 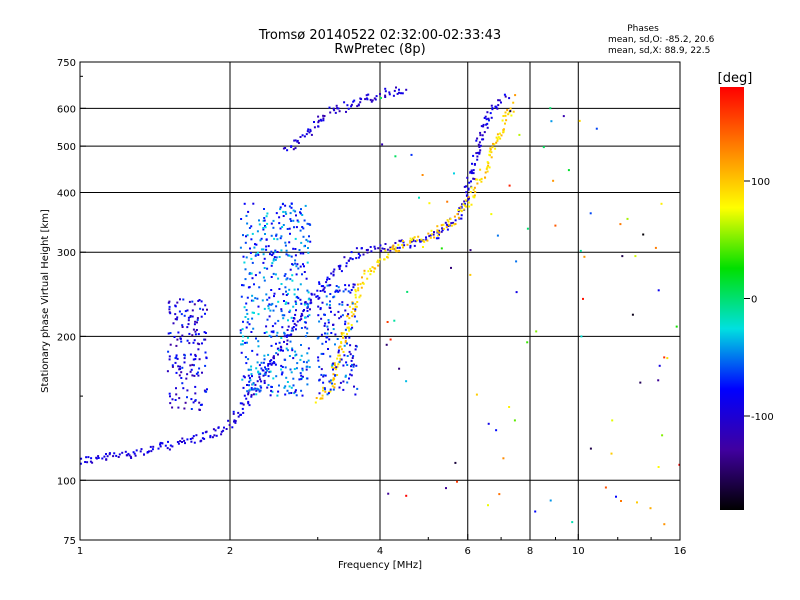 What do you see at coordinates (71, 302) in the screenshot?
I see `y-axis-ticks: 75 100 200 300 400 500 600 750` at bounding box center [71, 302].